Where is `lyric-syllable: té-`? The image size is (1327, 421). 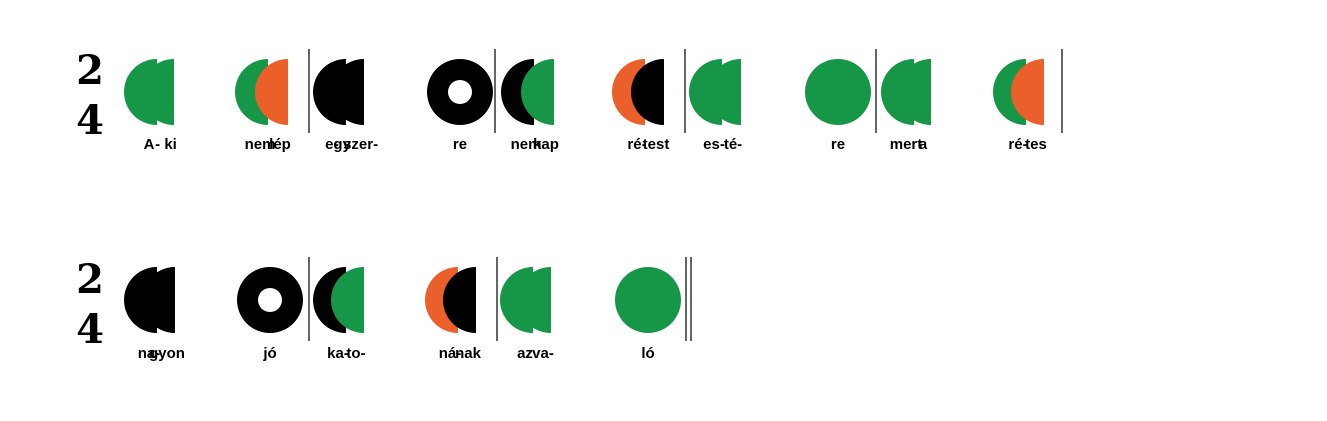
lyric-syllable: té- is located at coordinates (733, 144).